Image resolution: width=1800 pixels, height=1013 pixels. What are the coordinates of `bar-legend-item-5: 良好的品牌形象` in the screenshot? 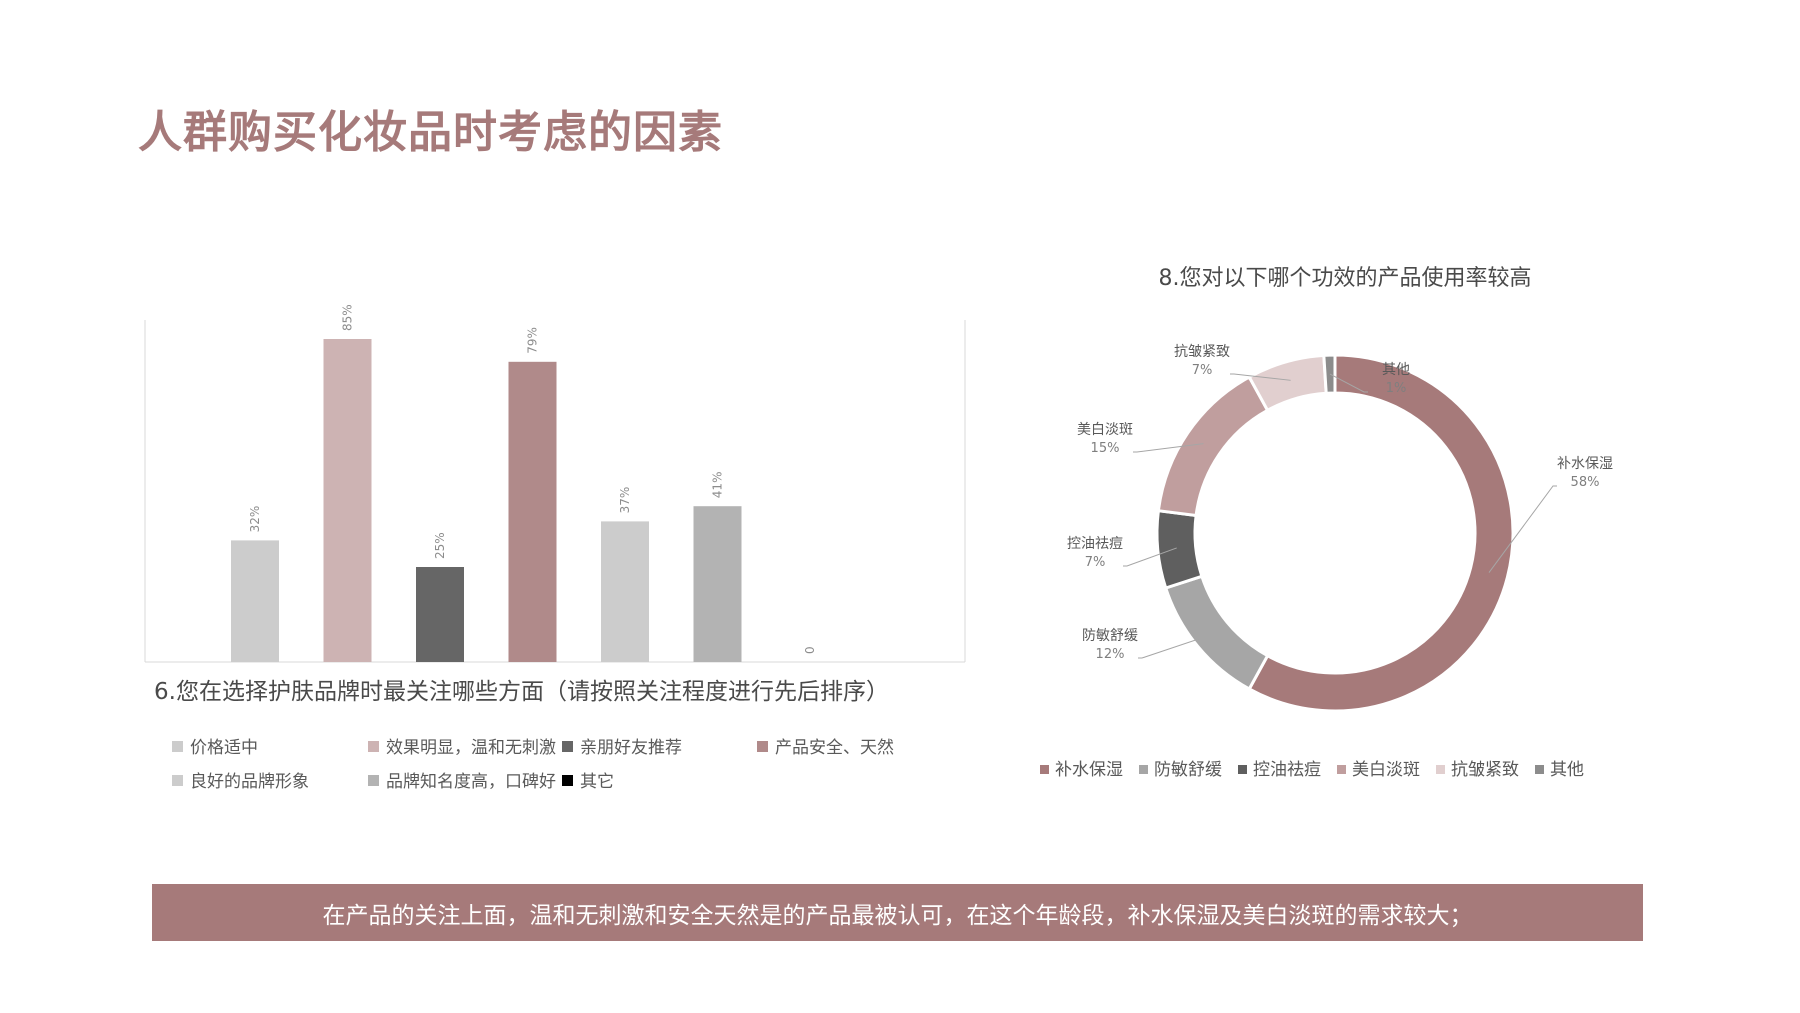 It's located at (240, 779).